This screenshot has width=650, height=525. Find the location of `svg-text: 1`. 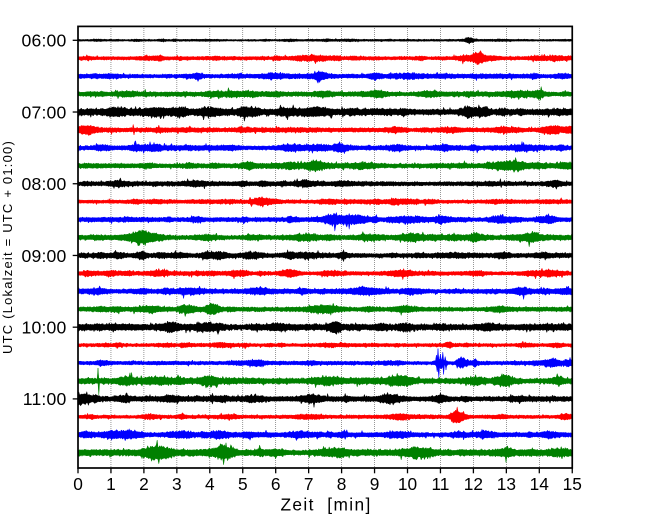

svg-text: 1 is located at coordinates (111, 484).